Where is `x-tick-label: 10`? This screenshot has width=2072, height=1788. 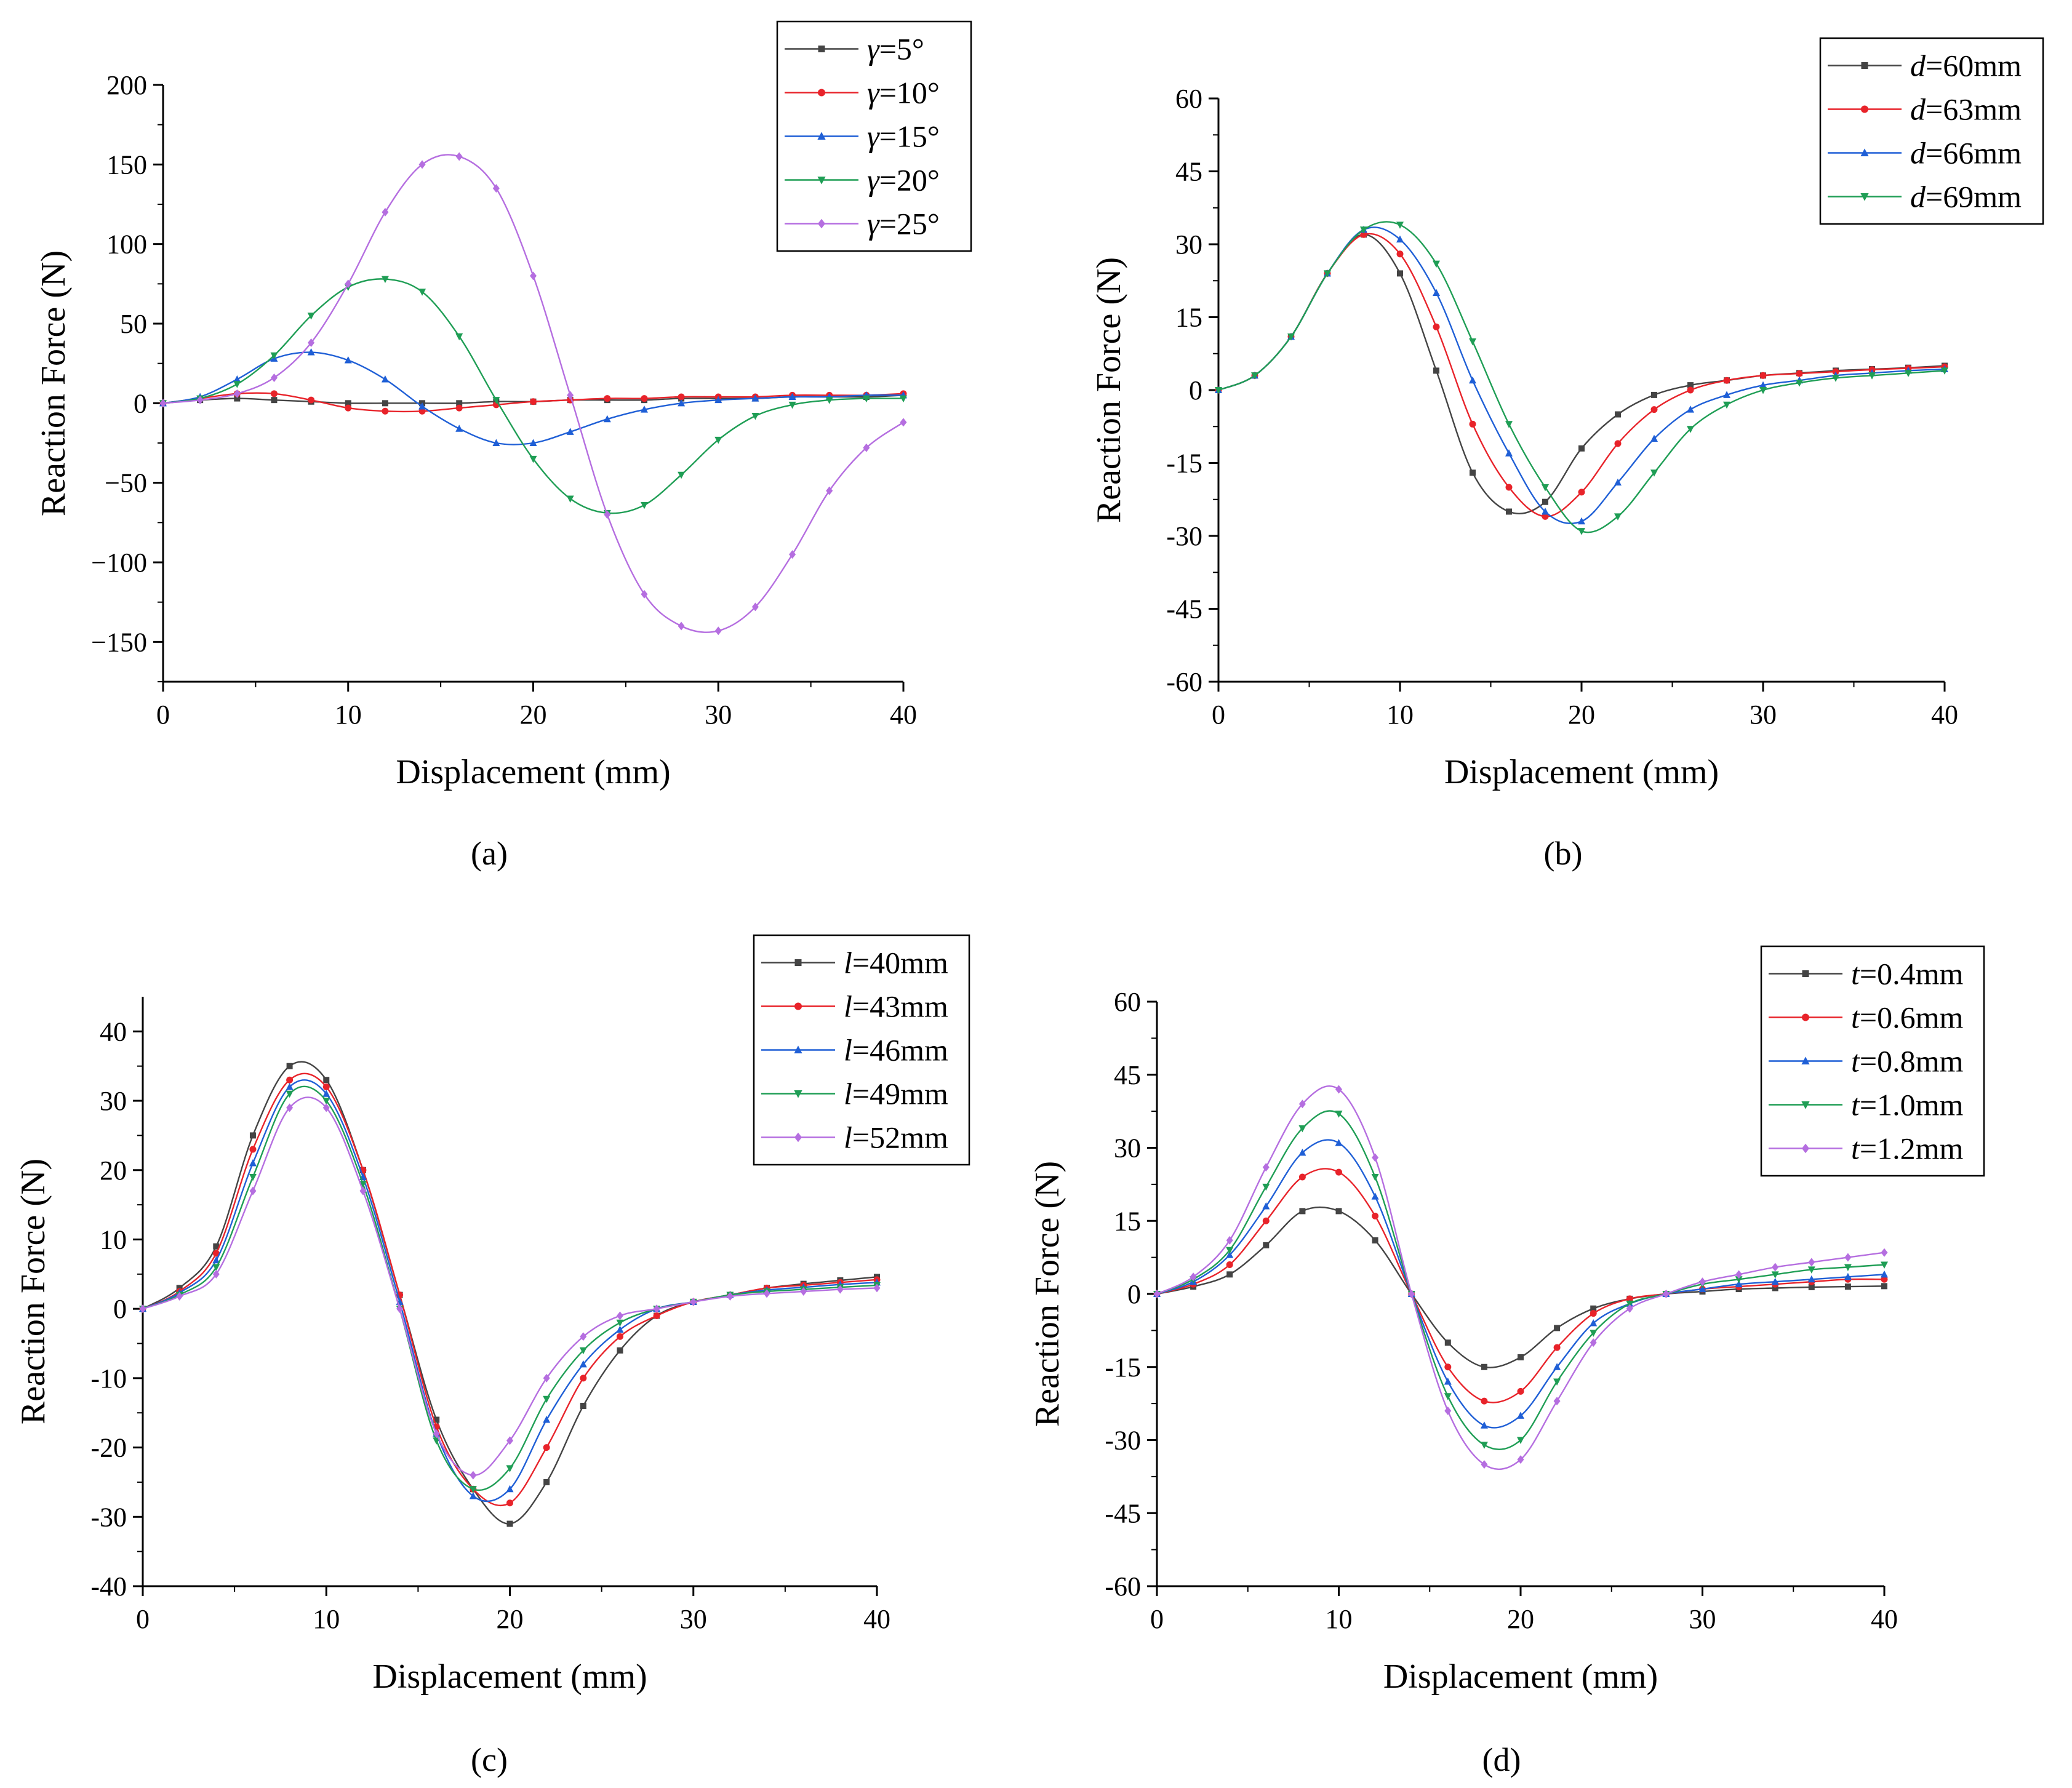
x-tick-label: 10 is located at coordinates (1400, 715).